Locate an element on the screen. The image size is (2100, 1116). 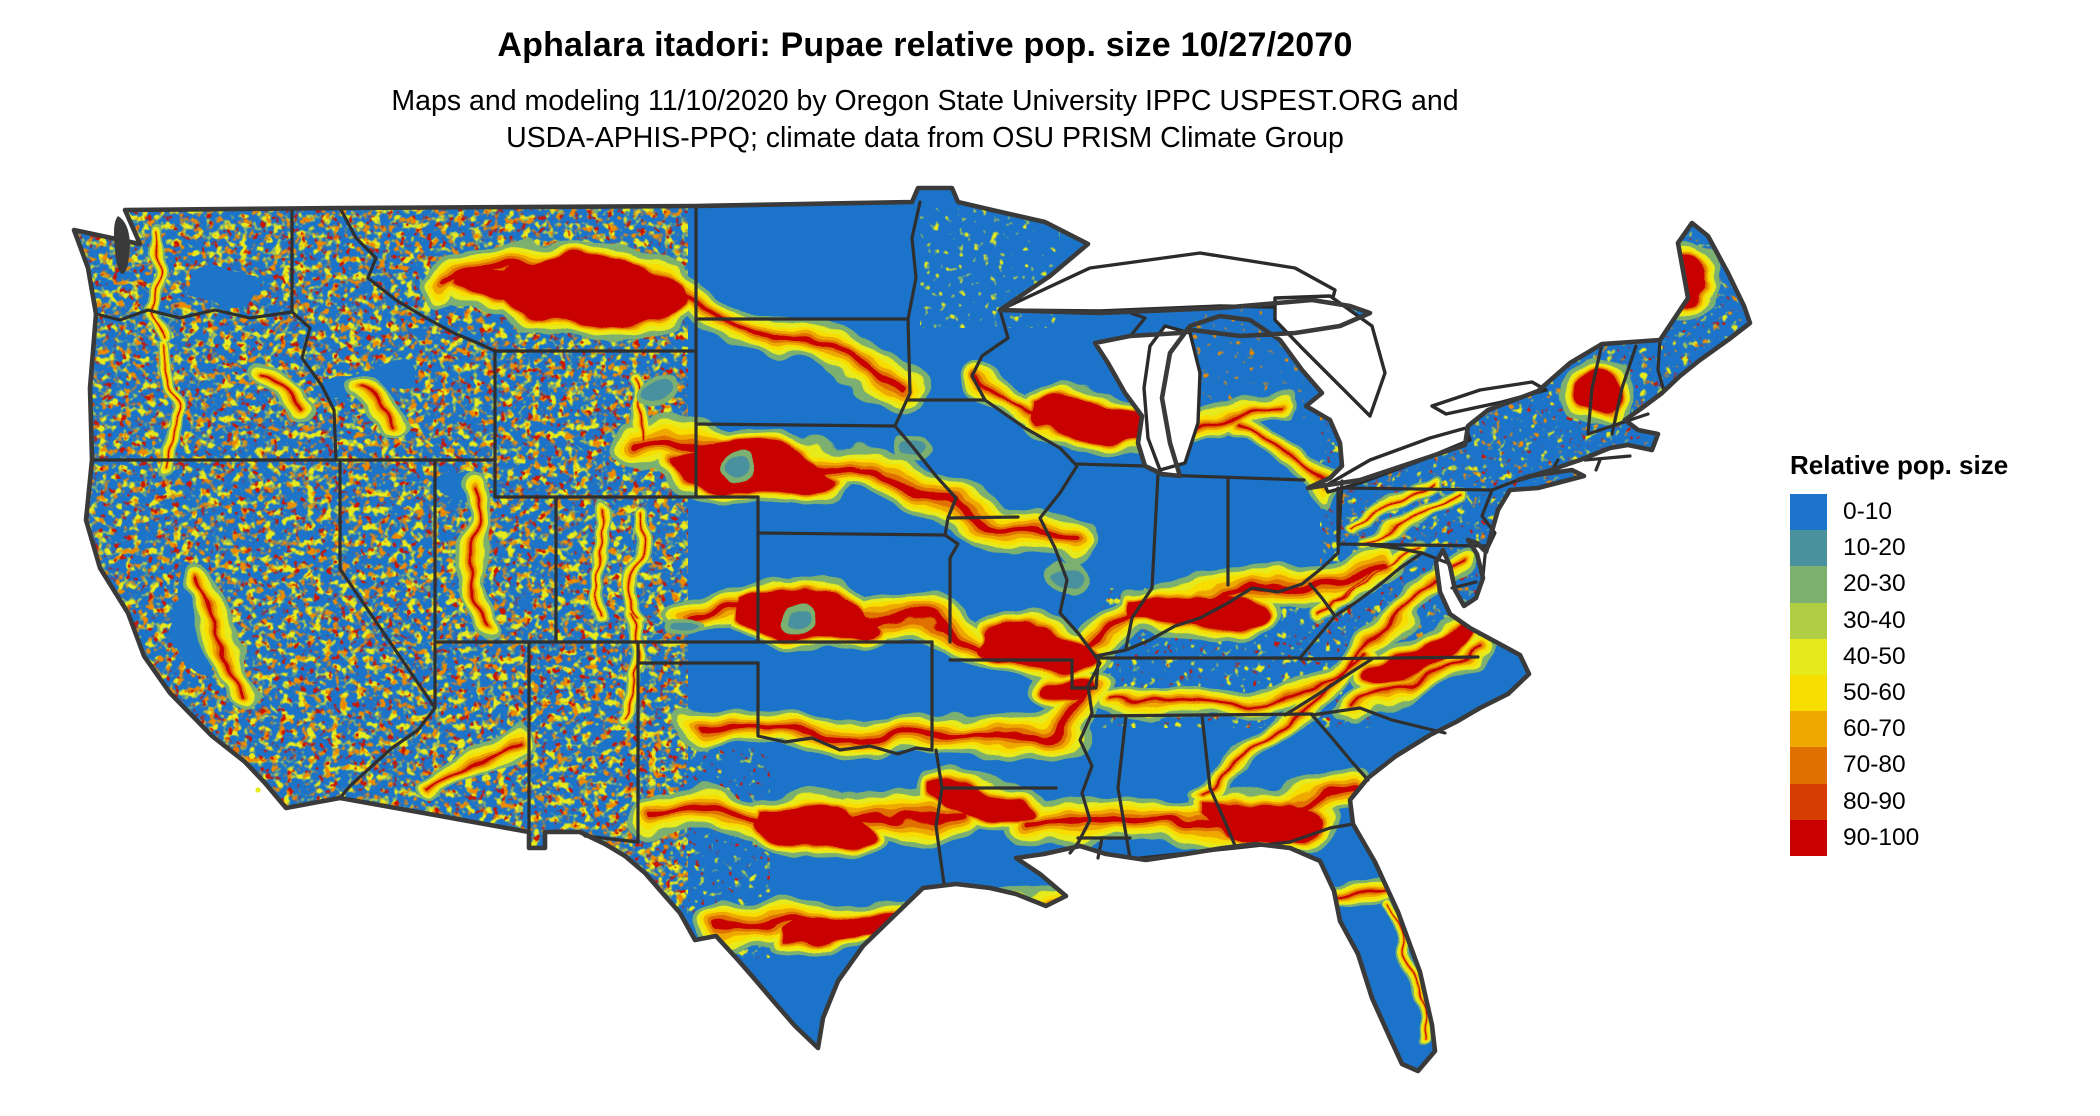
legend-row: 60-70 is located at coordinates (1940, 729).